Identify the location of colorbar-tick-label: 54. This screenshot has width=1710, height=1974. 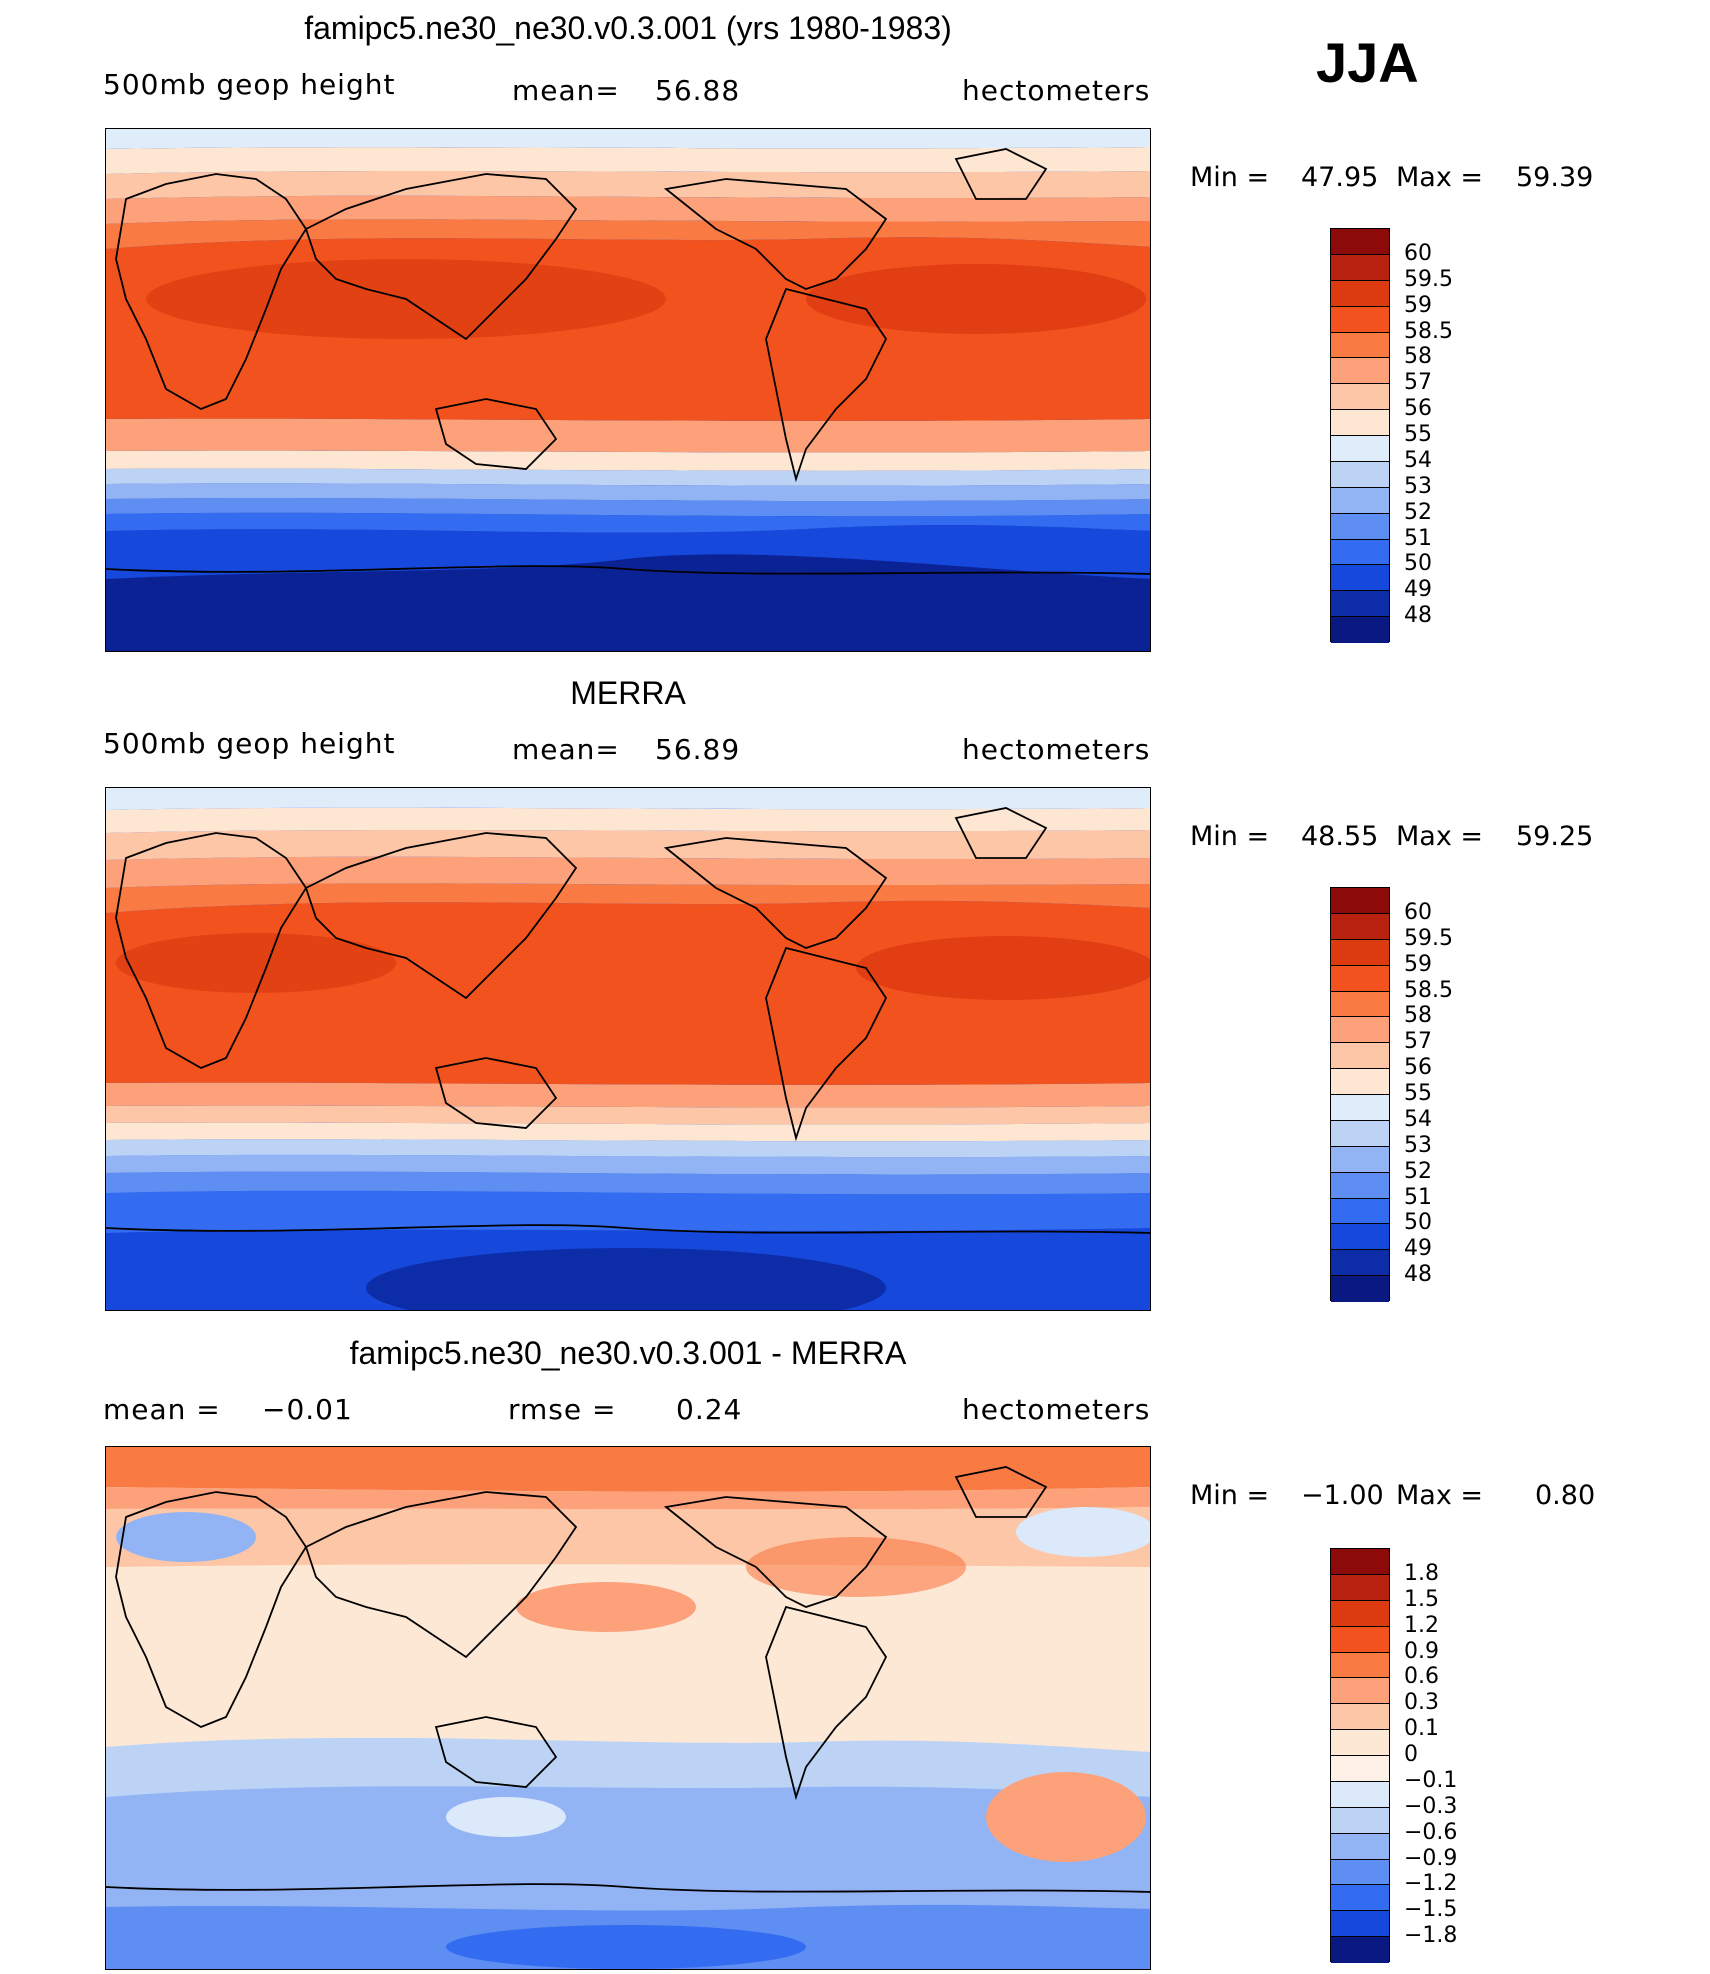
(1418, 1119).